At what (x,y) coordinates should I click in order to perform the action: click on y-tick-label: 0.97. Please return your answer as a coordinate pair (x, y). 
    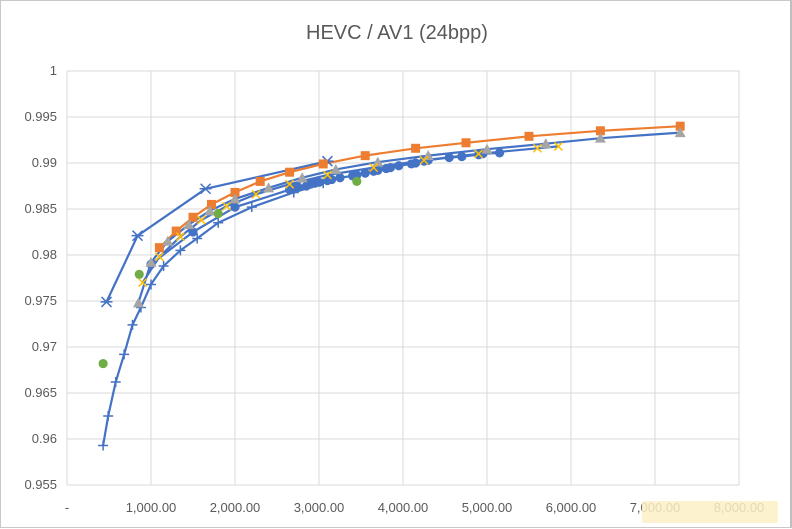
    Looking at the image, I should click on (44, 346).